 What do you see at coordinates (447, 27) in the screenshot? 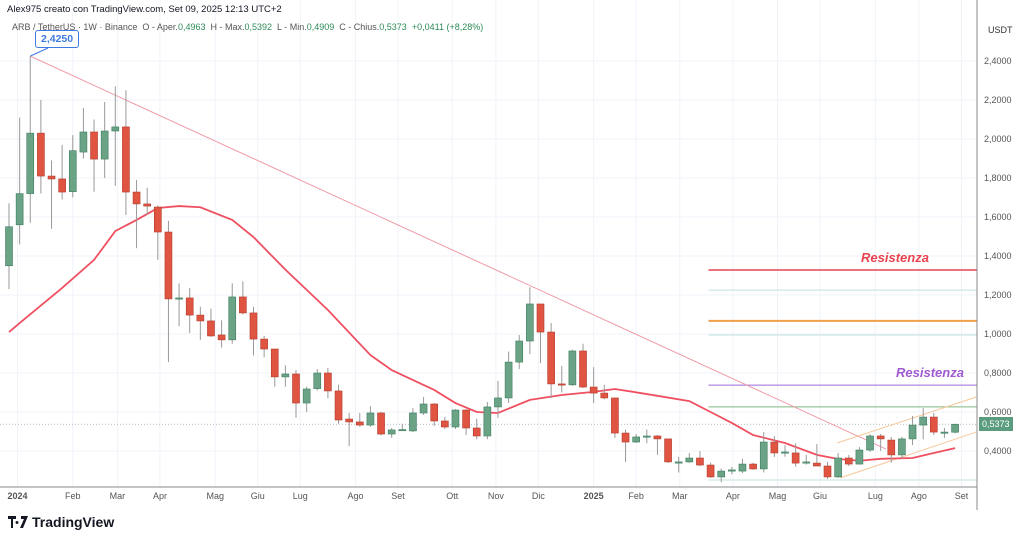
I see `change-value: +0,0411 (+8,28%)` at bounding box center [447, 27].